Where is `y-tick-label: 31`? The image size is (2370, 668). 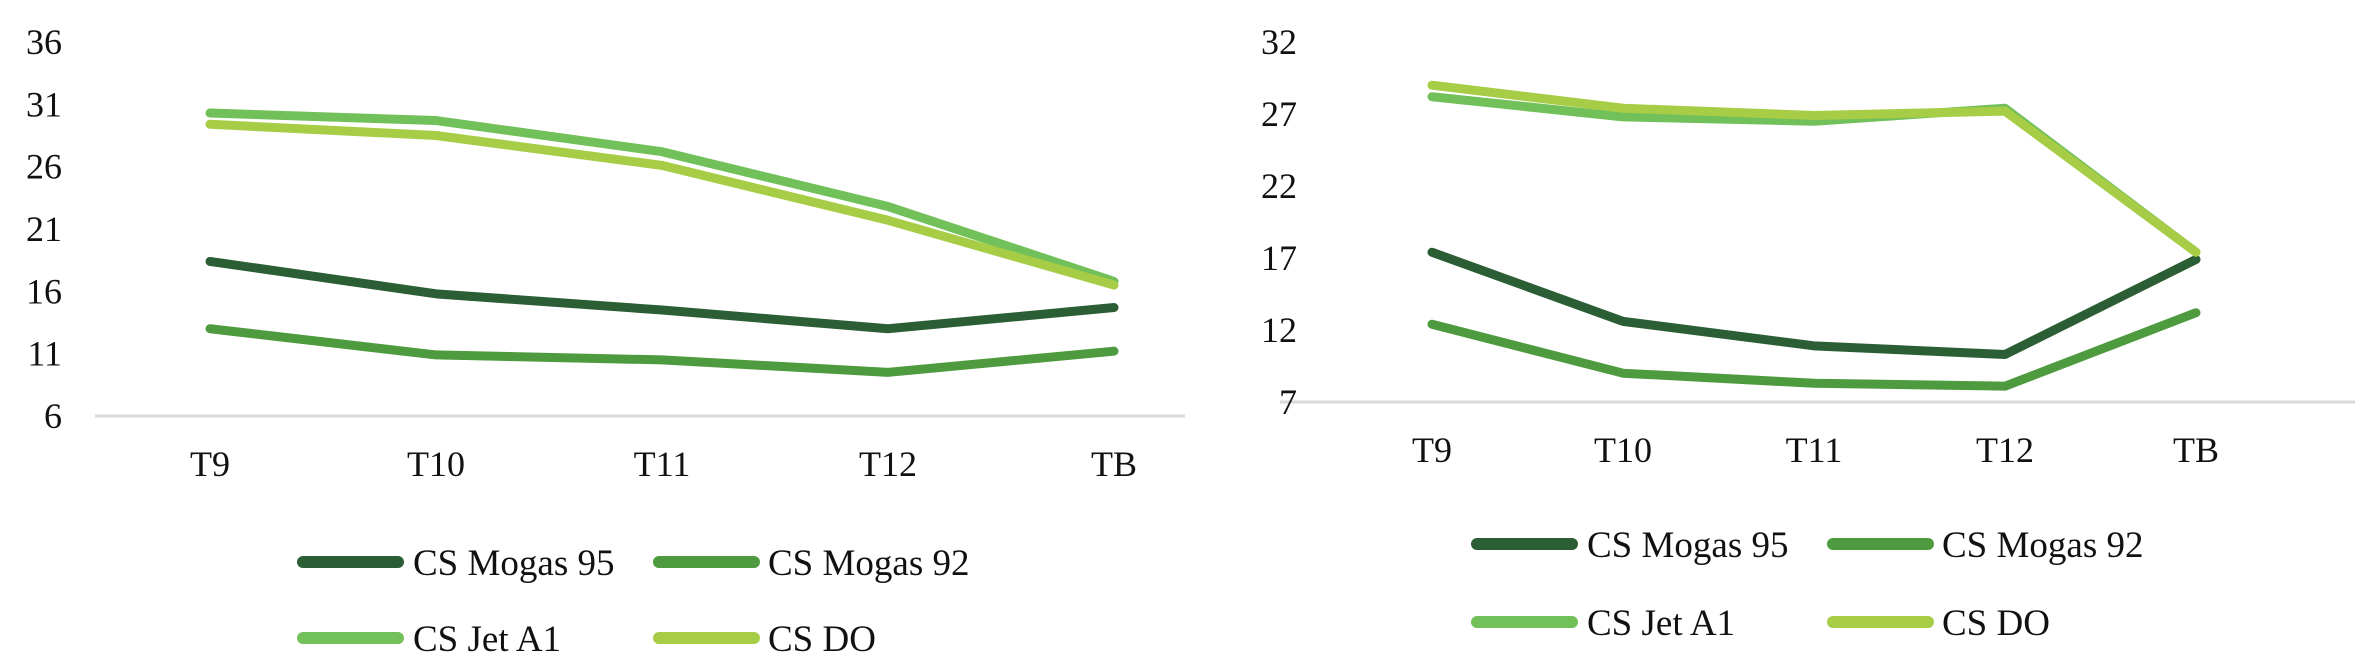 y-tick-label: 31 is located at coordinates (44, 104).